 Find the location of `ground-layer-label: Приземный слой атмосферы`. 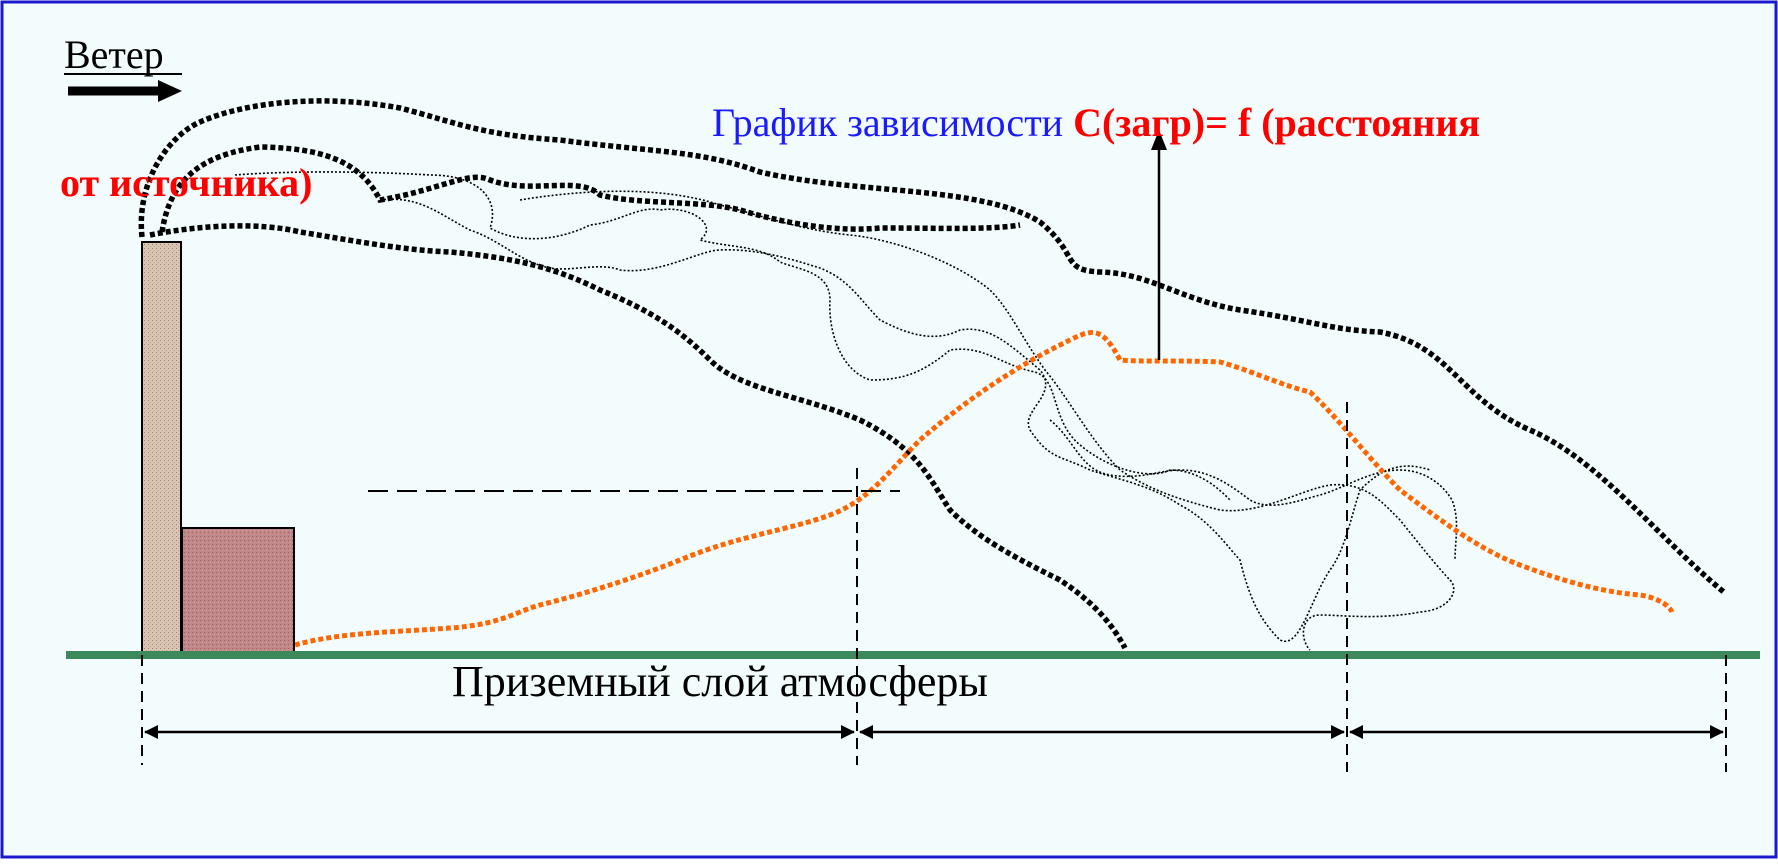

ground-layer-label: Приземный слой атмосферы is located at coordinates (720, 681).